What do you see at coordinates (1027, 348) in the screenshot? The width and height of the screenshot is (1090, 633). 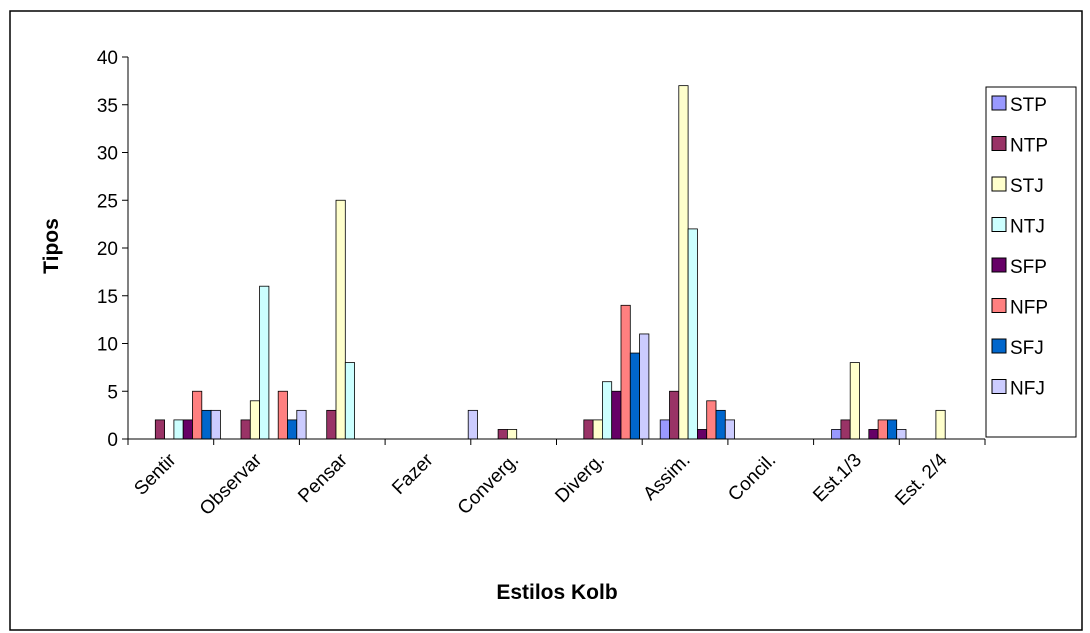 I see `legend-label: SFJ` at bounding box center [1027, 348].